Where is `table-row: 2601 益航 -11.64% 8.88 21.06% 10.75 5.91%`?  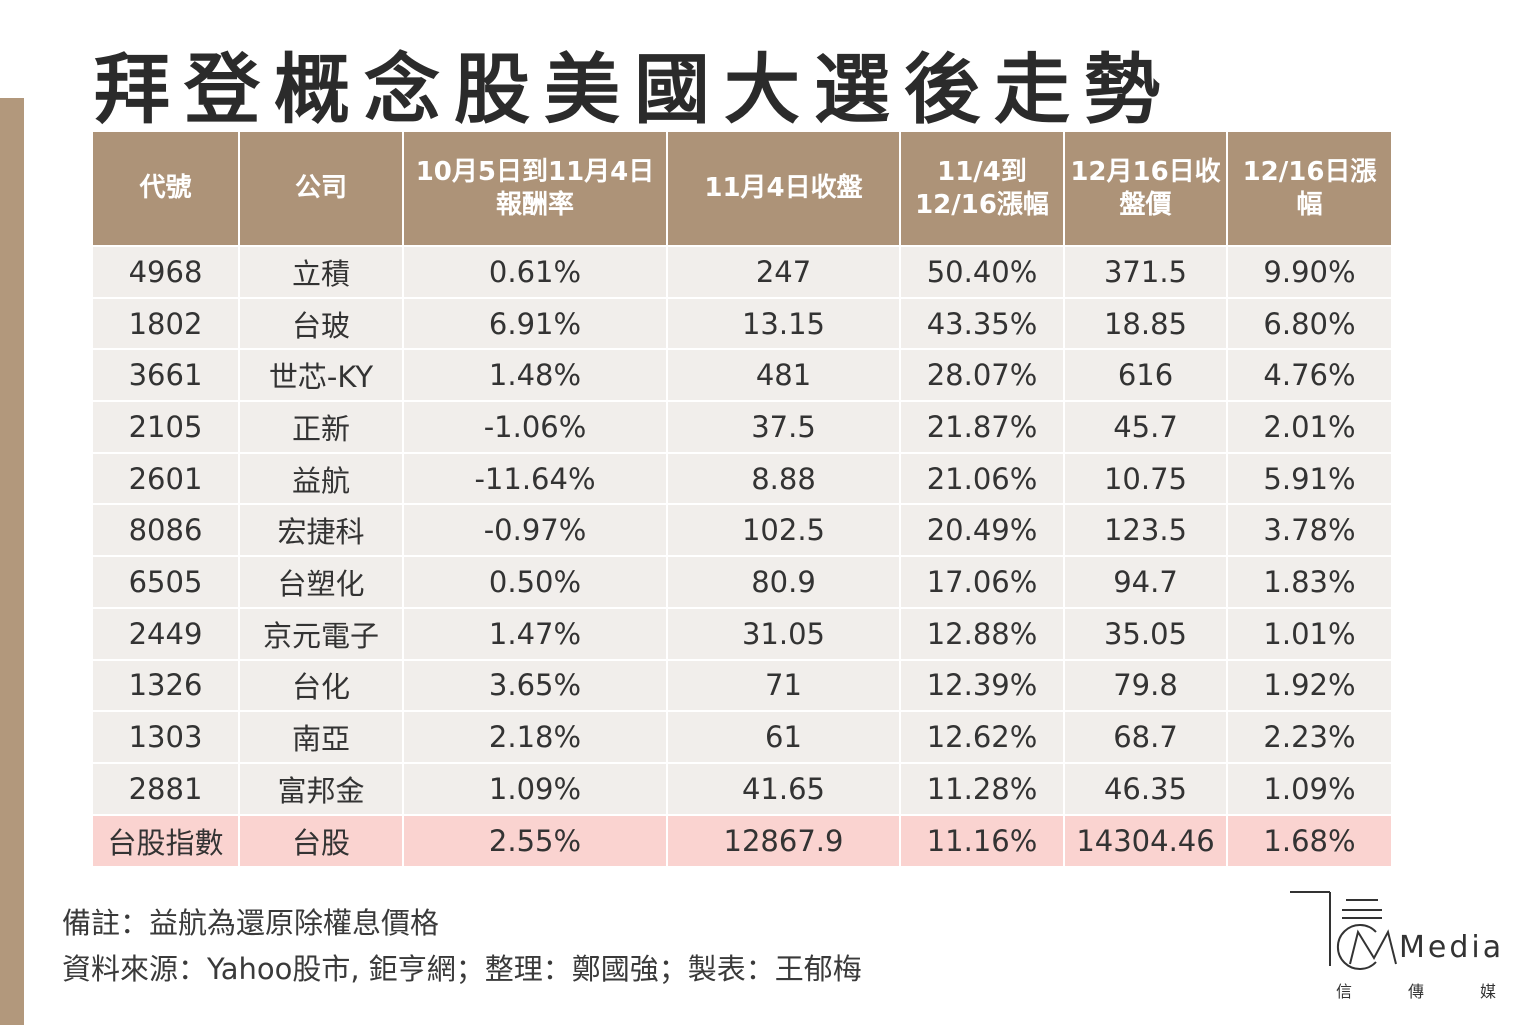
table-row: 2601 益航 -11.64% 8.88 21.06% 10.75 5.91% is located at coordinates (742, 478).